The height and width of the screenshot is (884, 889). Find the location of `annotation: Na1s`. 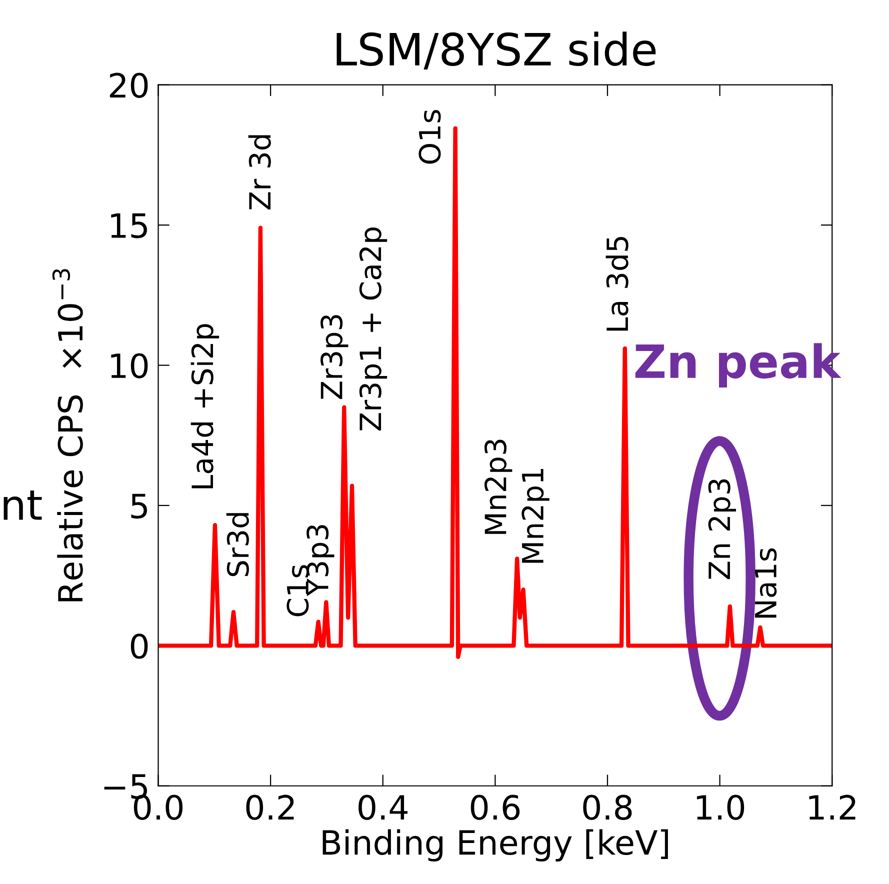

annotation: Na1s is located at coordinates (766, 583).